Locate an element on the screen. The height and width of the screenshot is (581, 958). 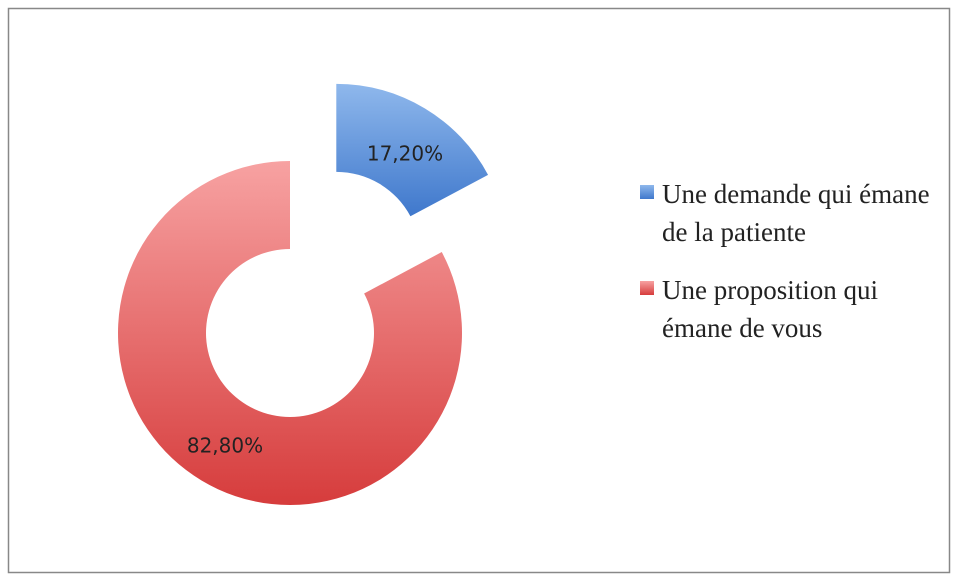
legend-label: Une demande qui émane de la patiente is located at coordinates (796, 213).